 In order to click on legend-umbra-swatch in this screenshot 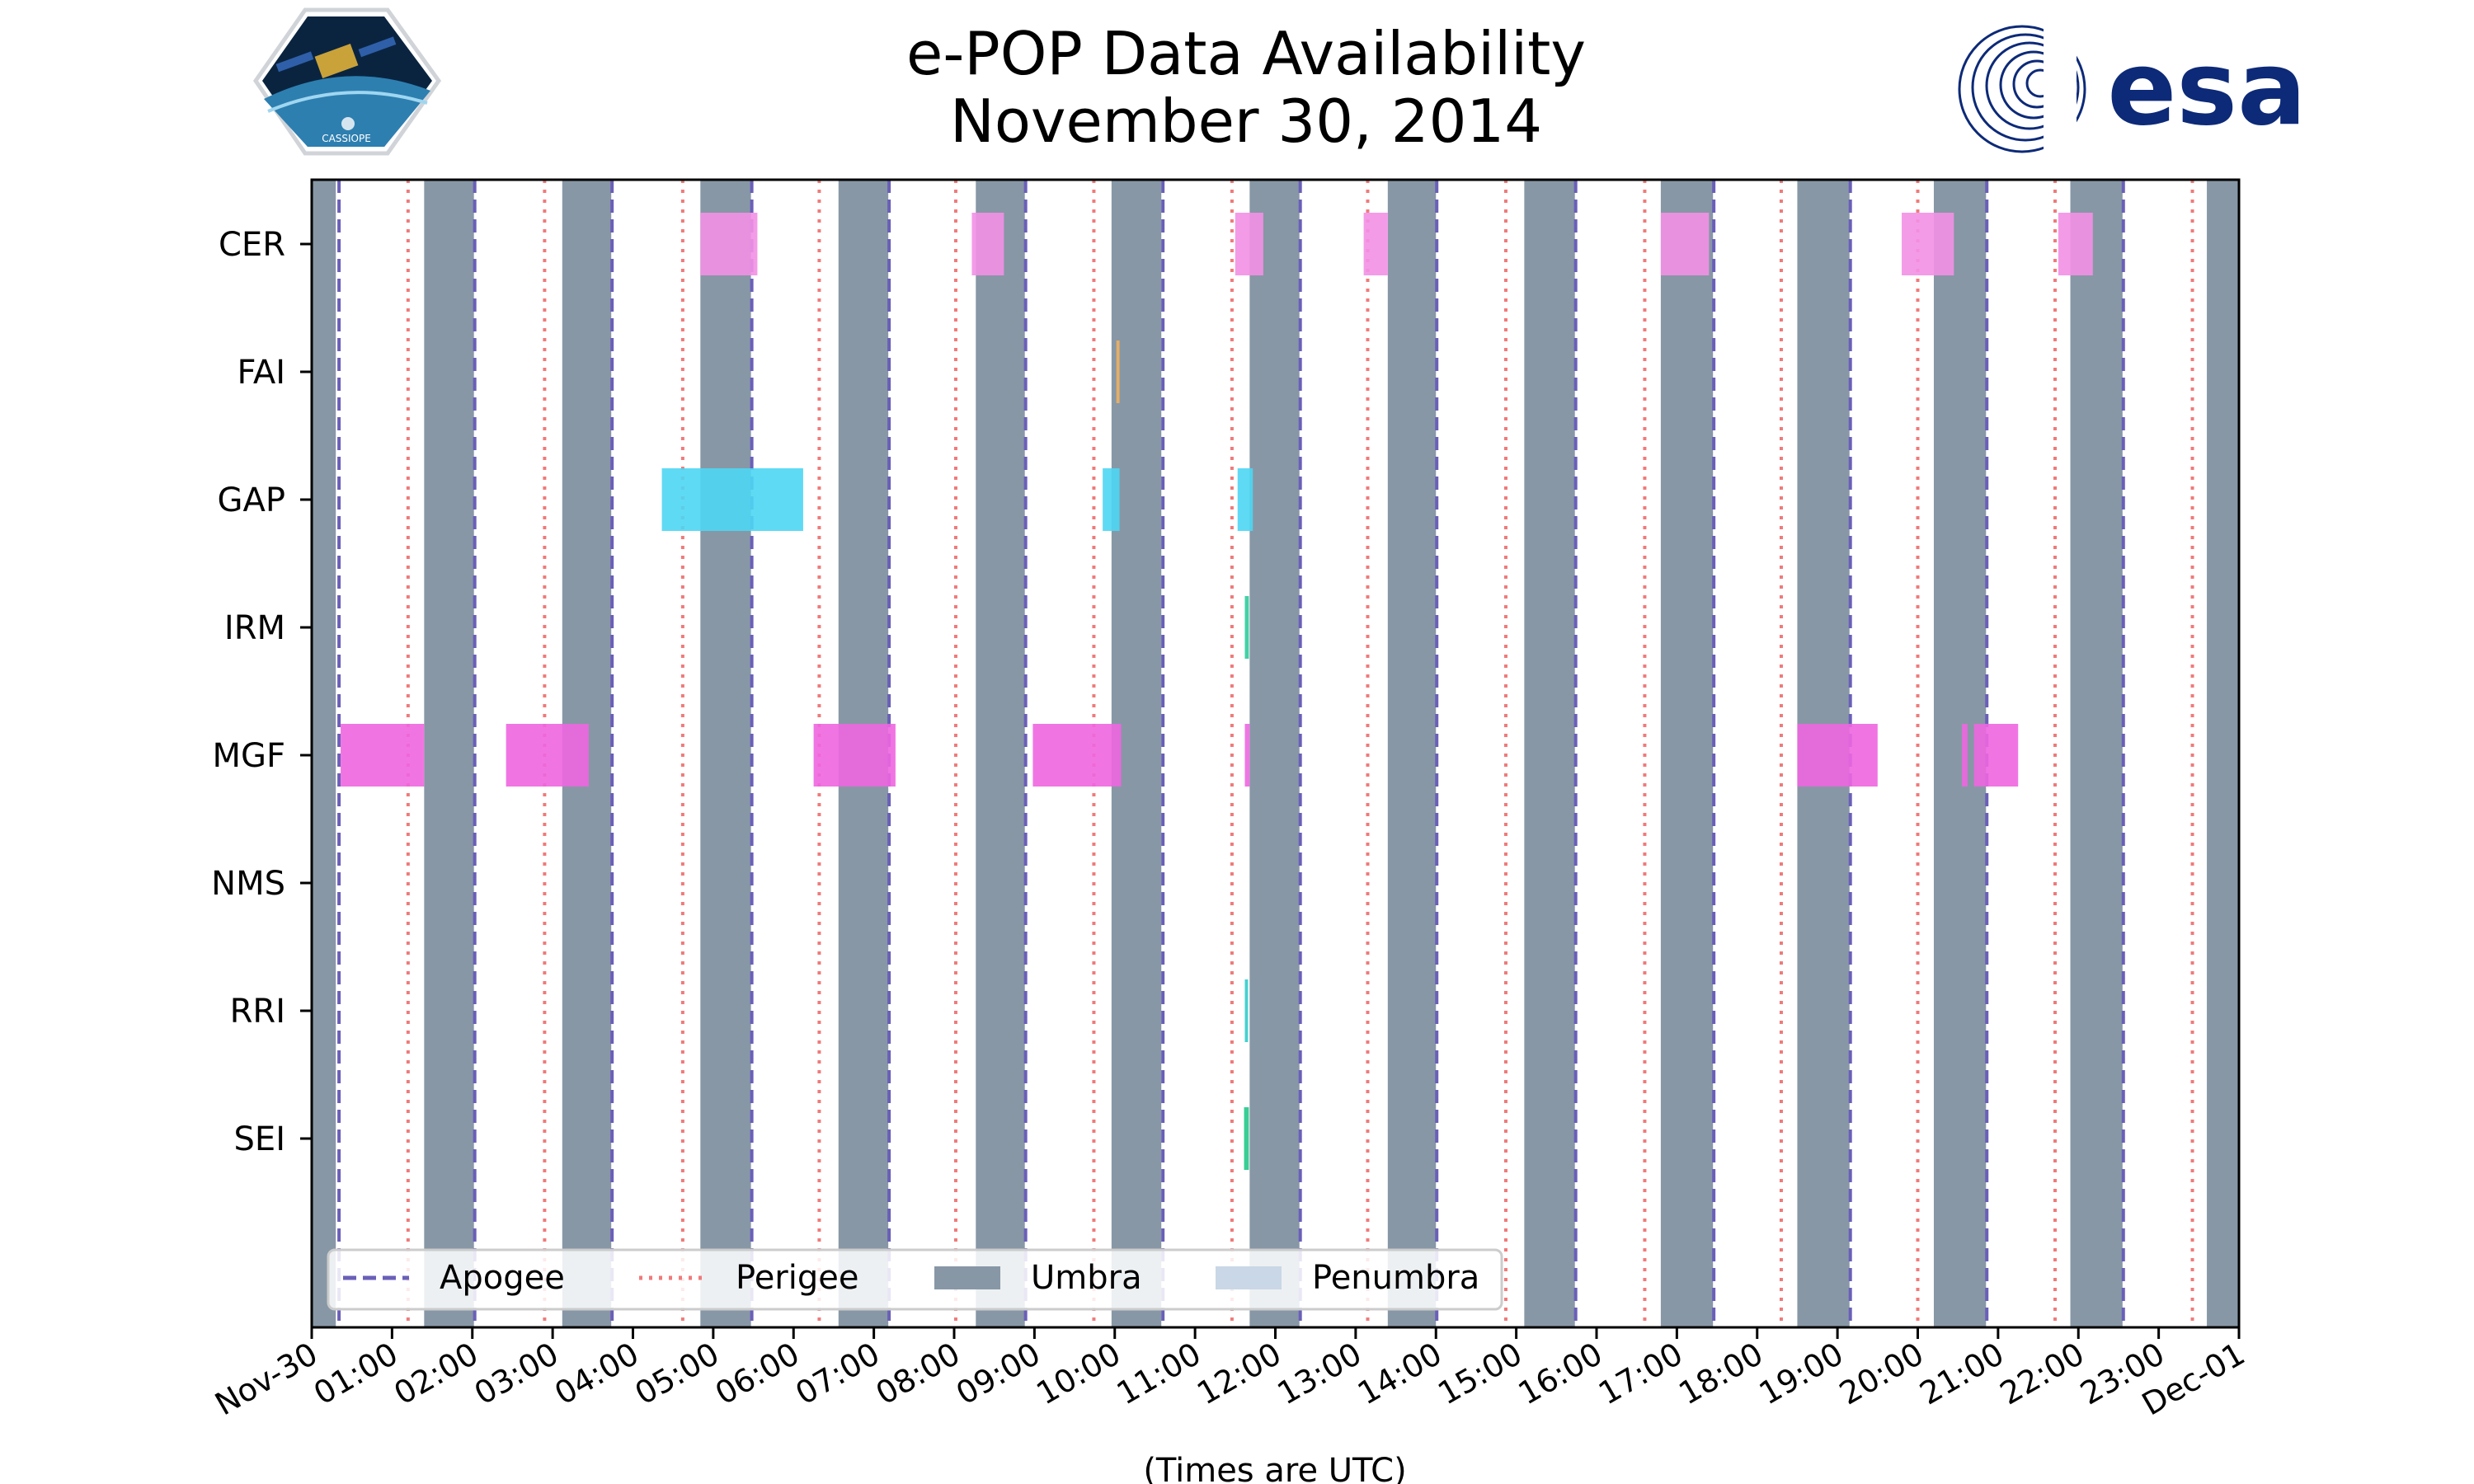, I will do `click(967, 1277)`.